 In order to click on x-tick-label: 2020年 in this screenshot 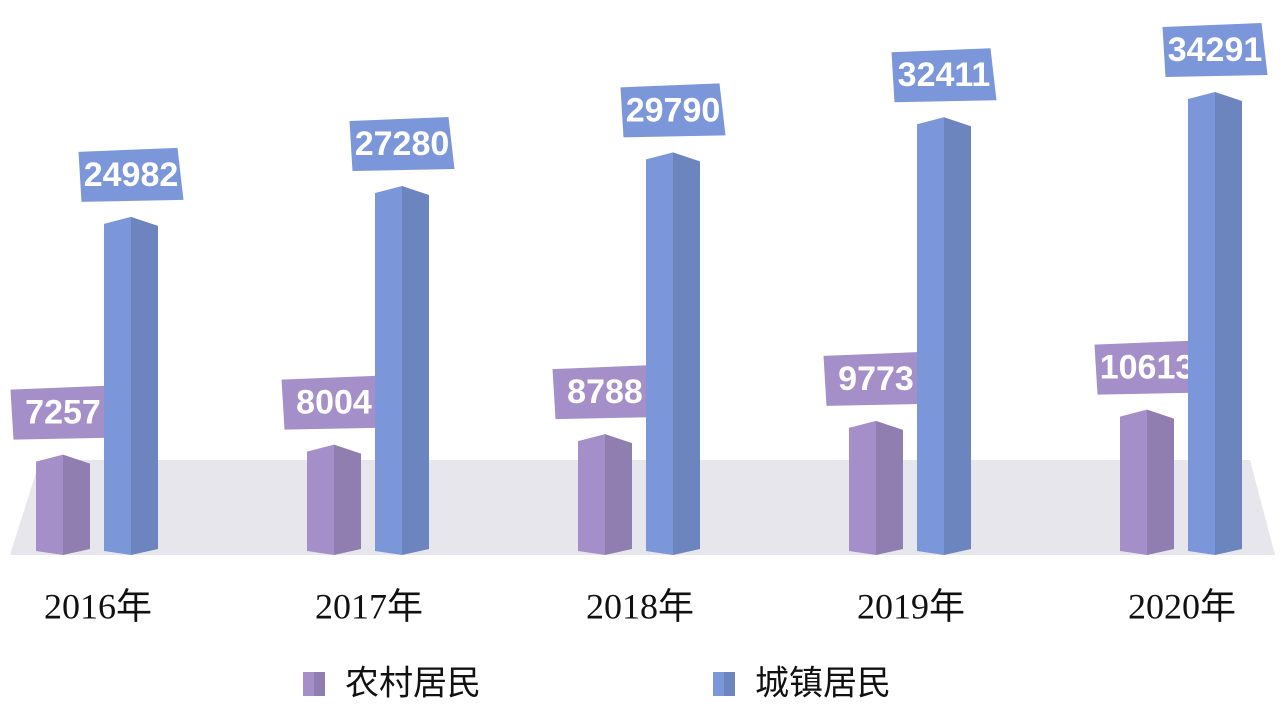, I will do `click(1182, 606)`.